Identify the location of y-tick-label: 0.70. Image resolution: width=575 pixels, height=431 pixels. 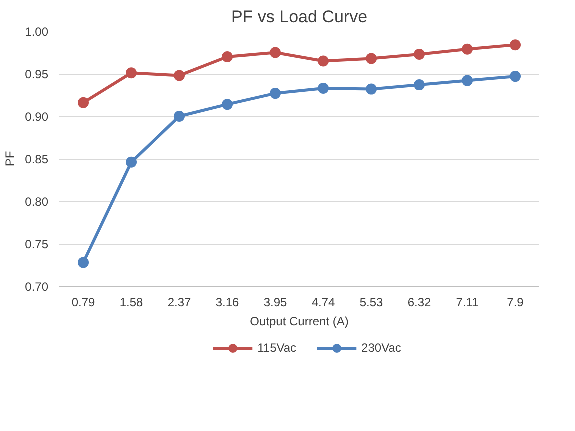
(37, 287).